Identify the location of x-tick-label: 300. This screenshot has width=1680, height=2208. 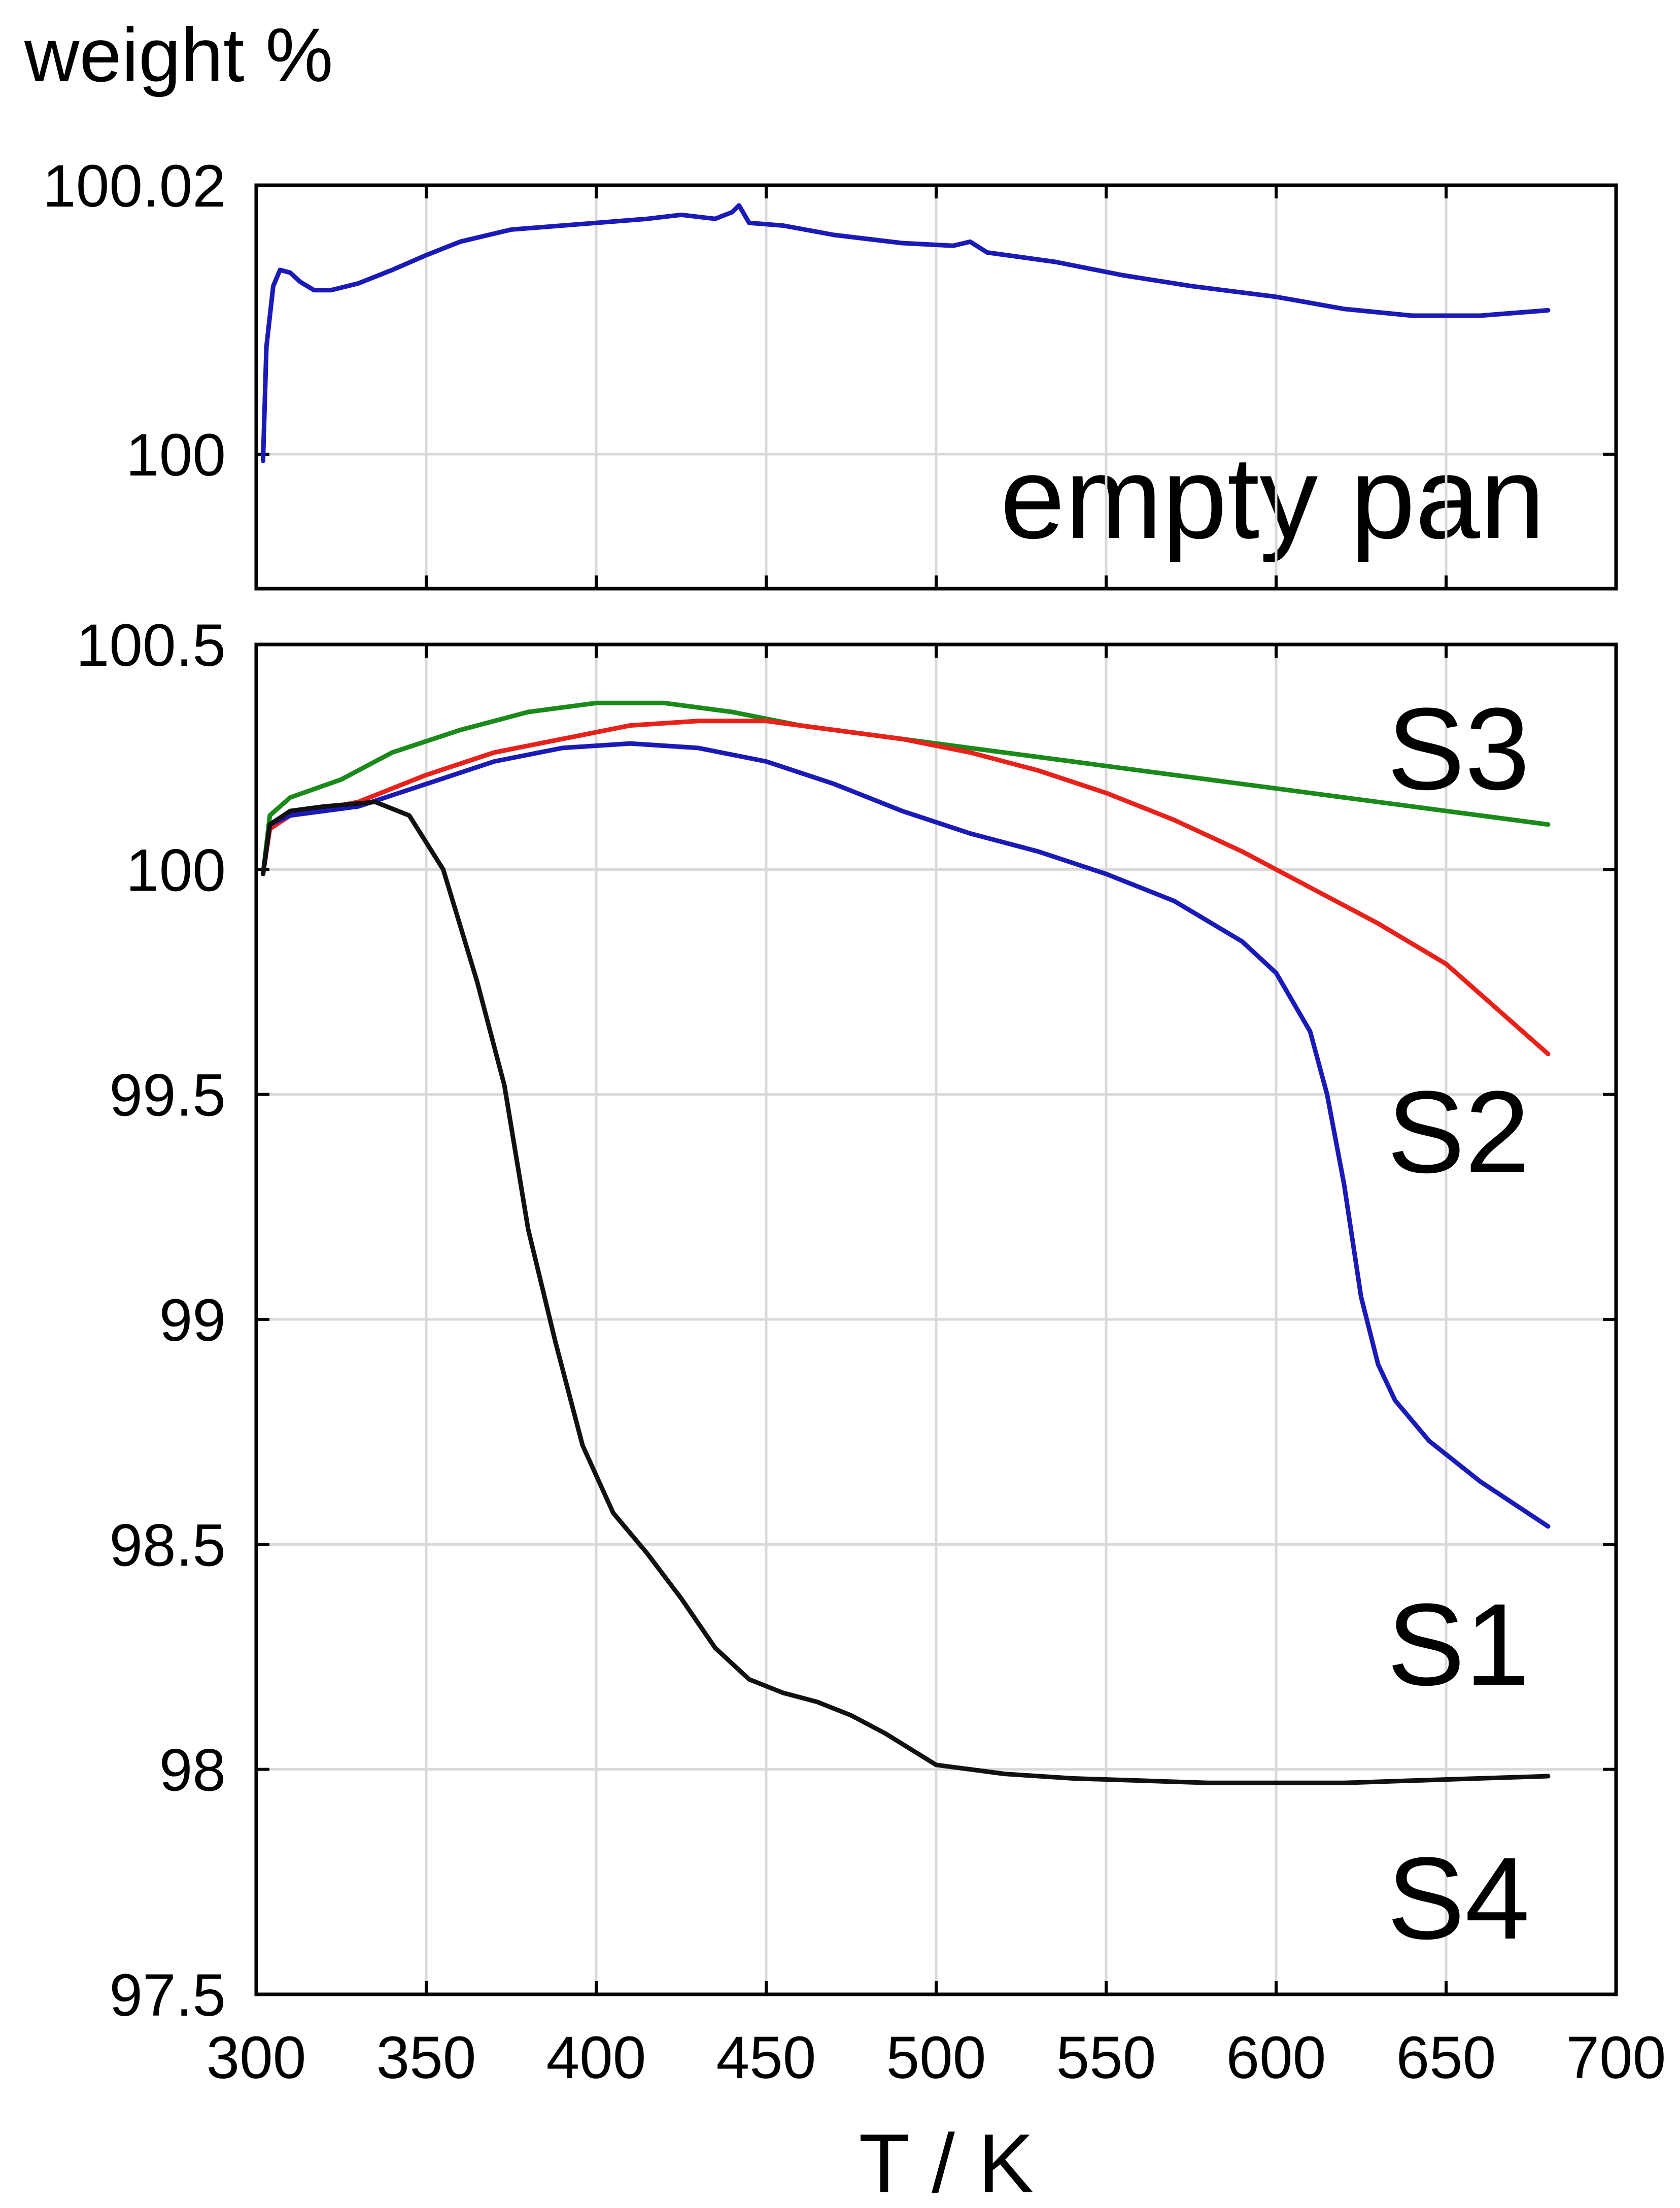
(256, 2057).